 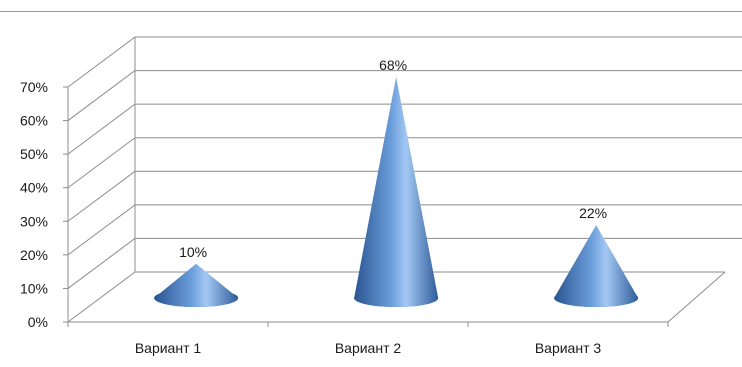 What do you see at coordinates (593, 213) in the screenshot?
I see `value-label: 22%` at bounding box center [593, 213].